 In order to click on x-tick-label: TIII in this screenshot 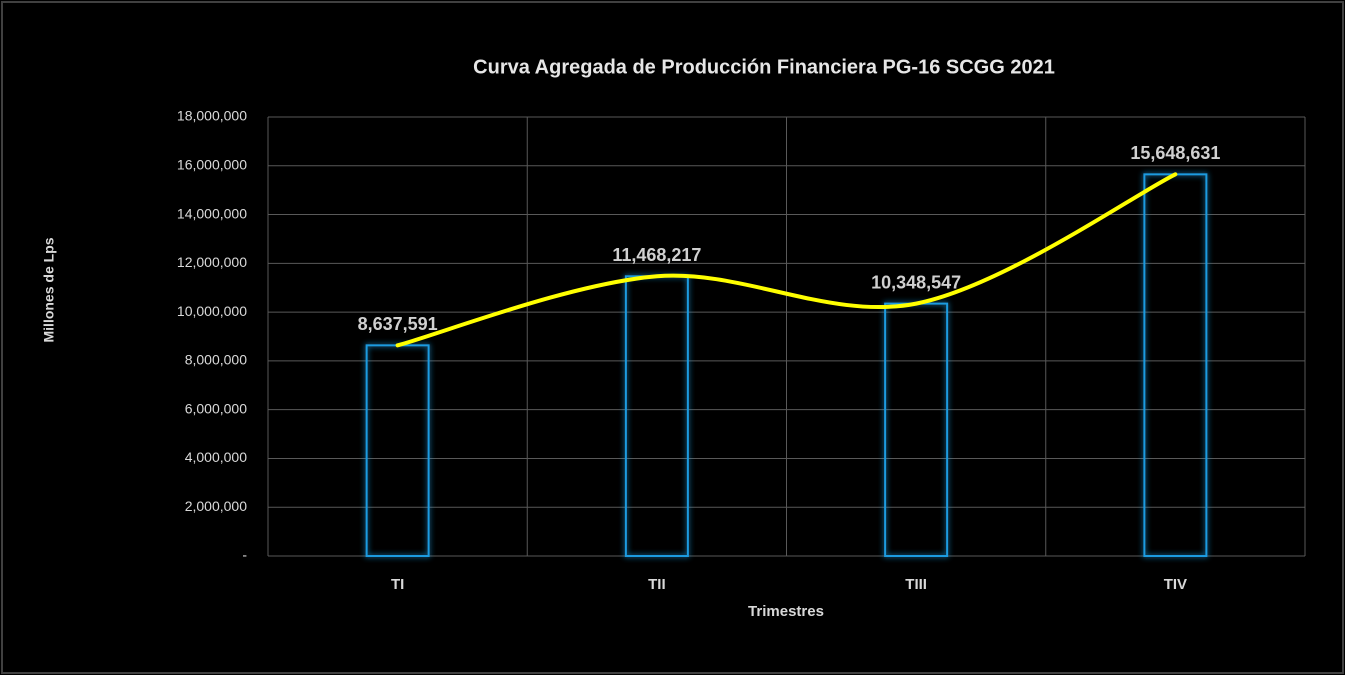, I will do `click(916, 584)`.